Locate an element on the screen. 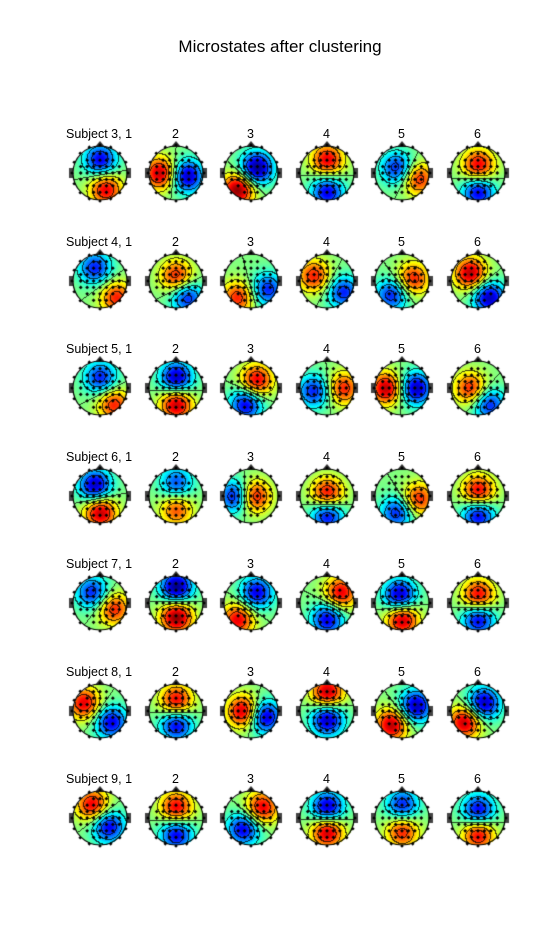 The image size is (560, 948). subject-label: Subject 8, 1 is located at coordinates (99, 671).